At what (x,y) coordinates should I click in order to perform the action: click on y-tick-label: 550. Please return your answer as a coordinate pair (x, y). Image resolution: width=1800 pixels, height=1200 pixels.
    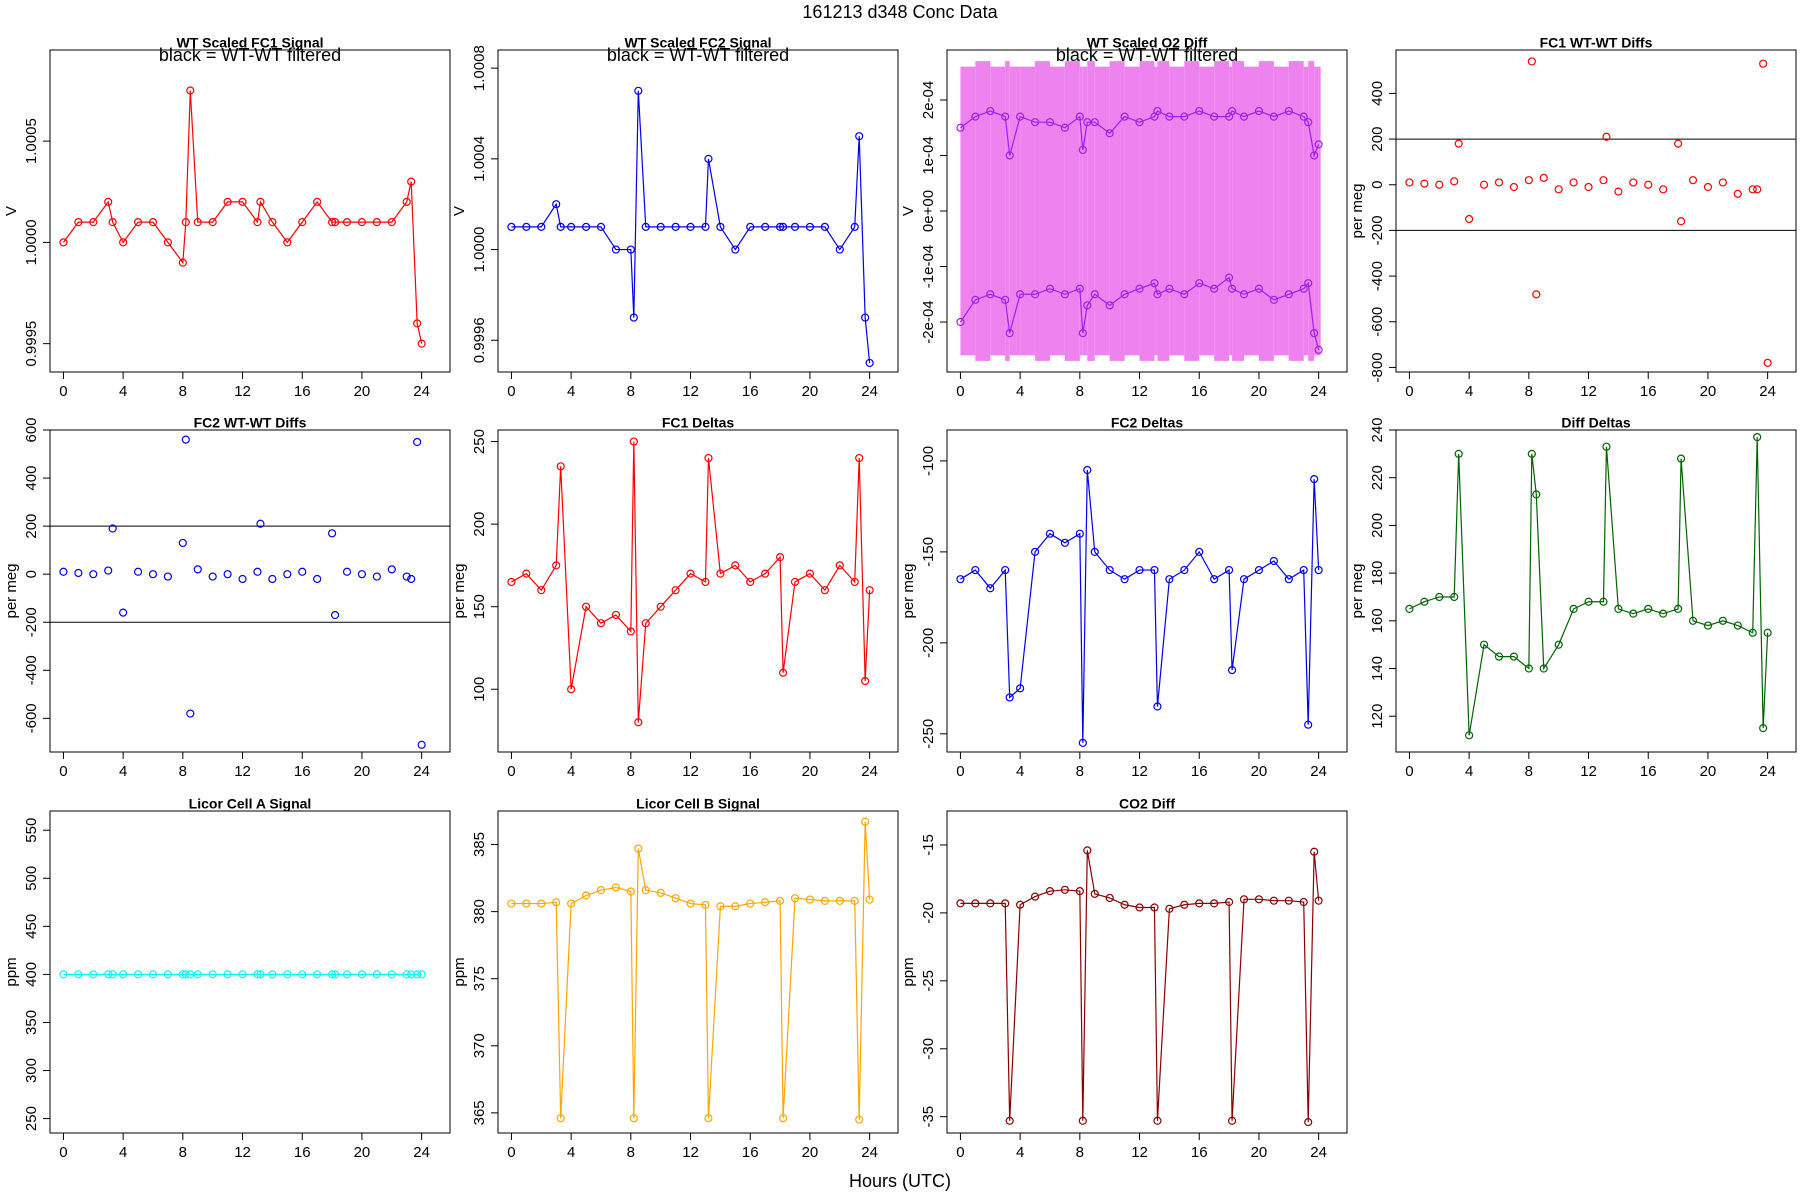
    Looking at the image, I should click on (31, 830).